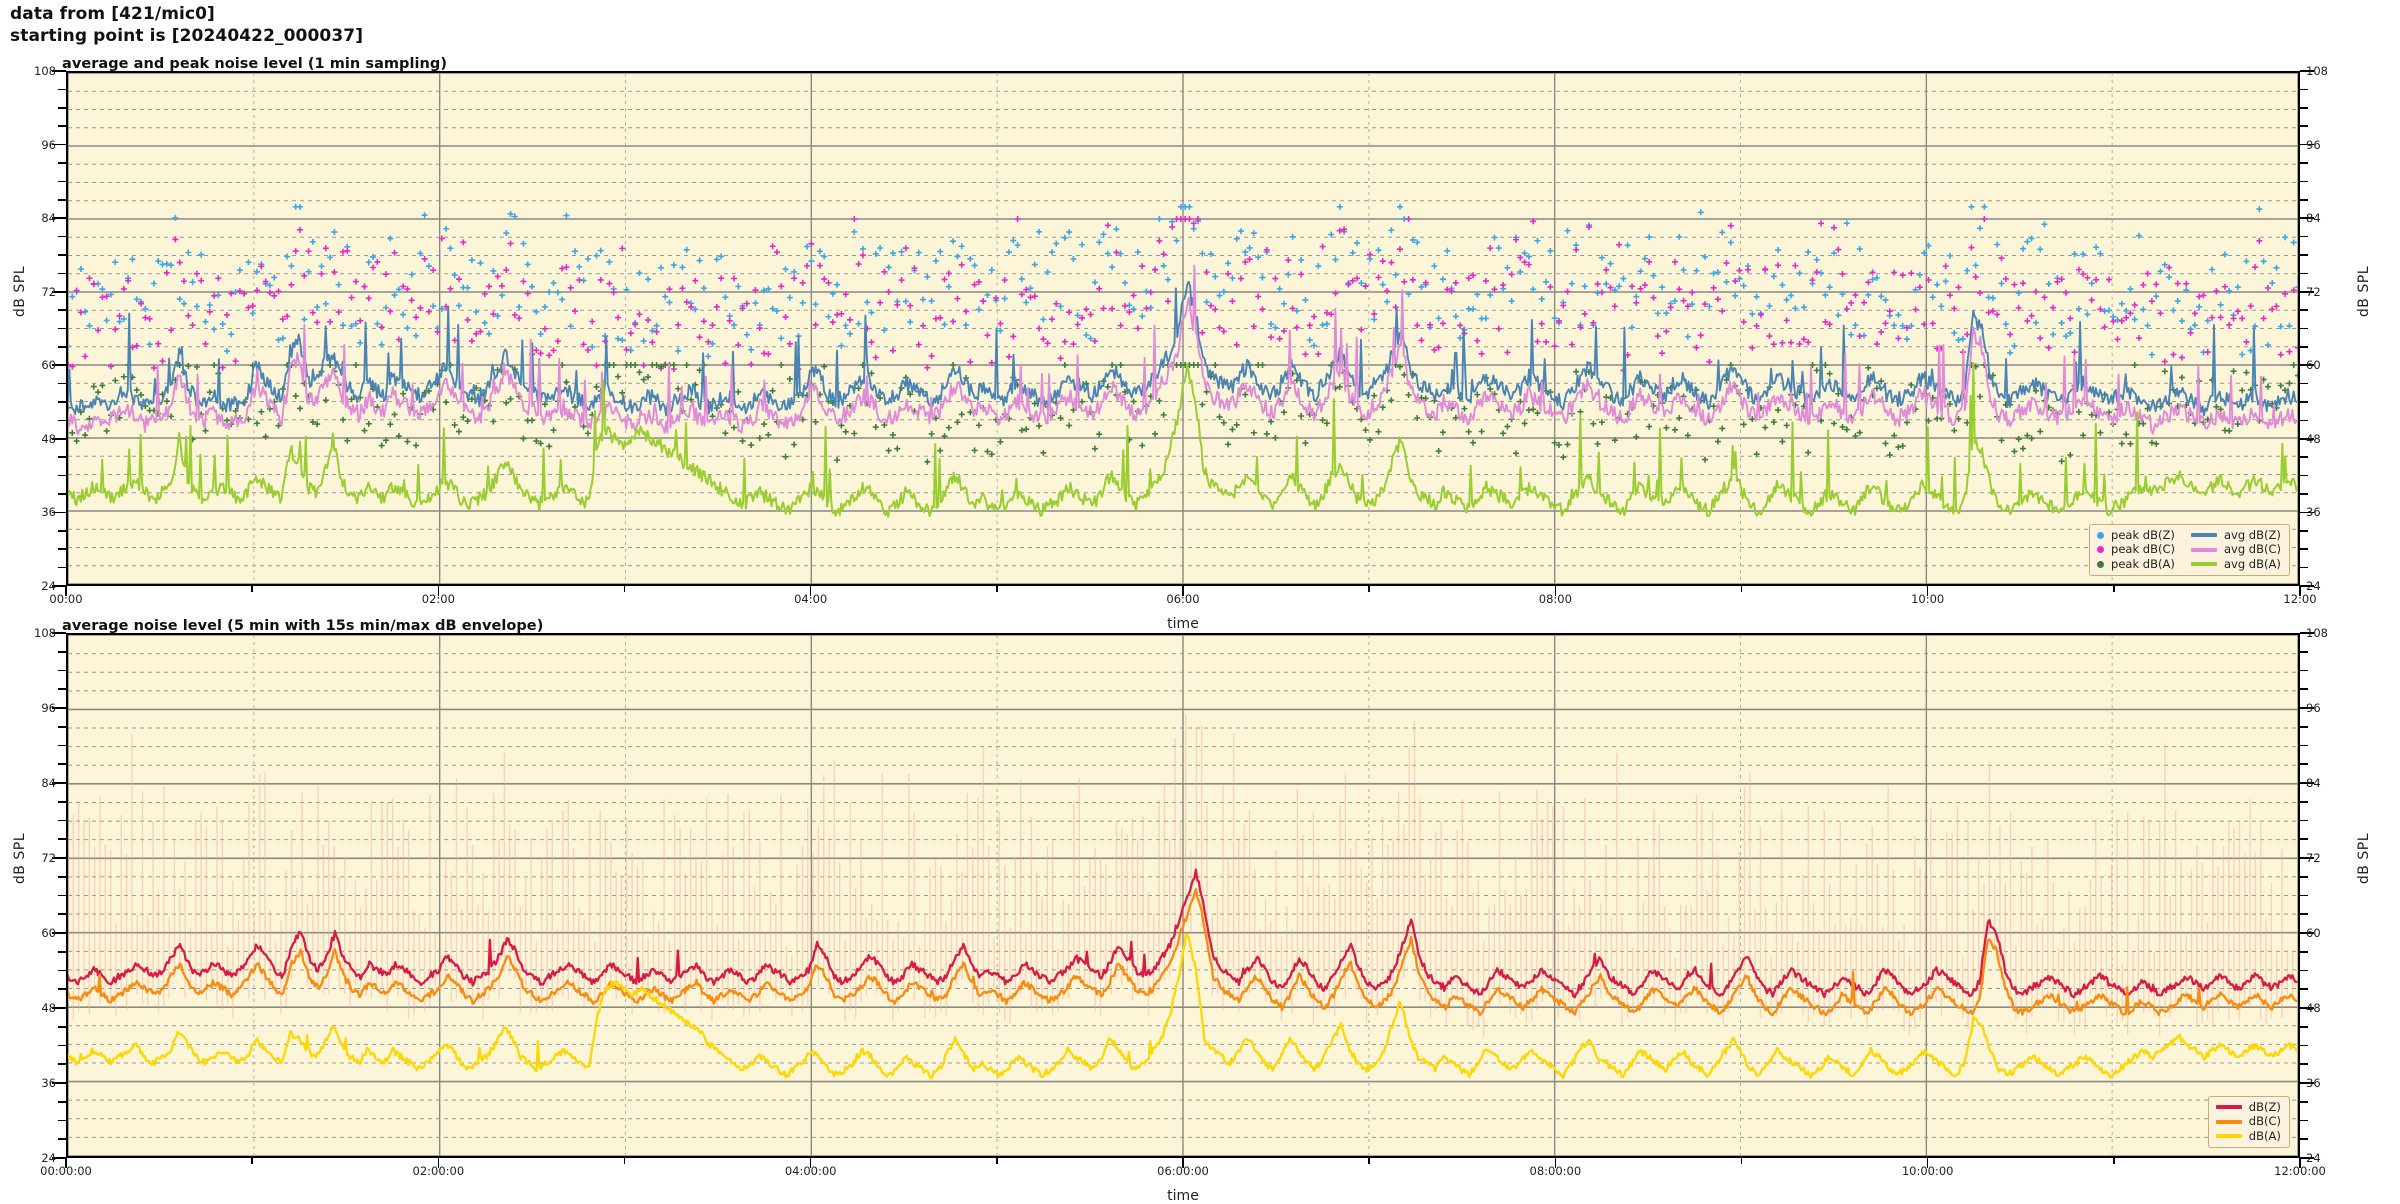  Describe the element at coordinates (1183, 599) in the screenshot. I see `x-tick-label: 06:00` at that location.